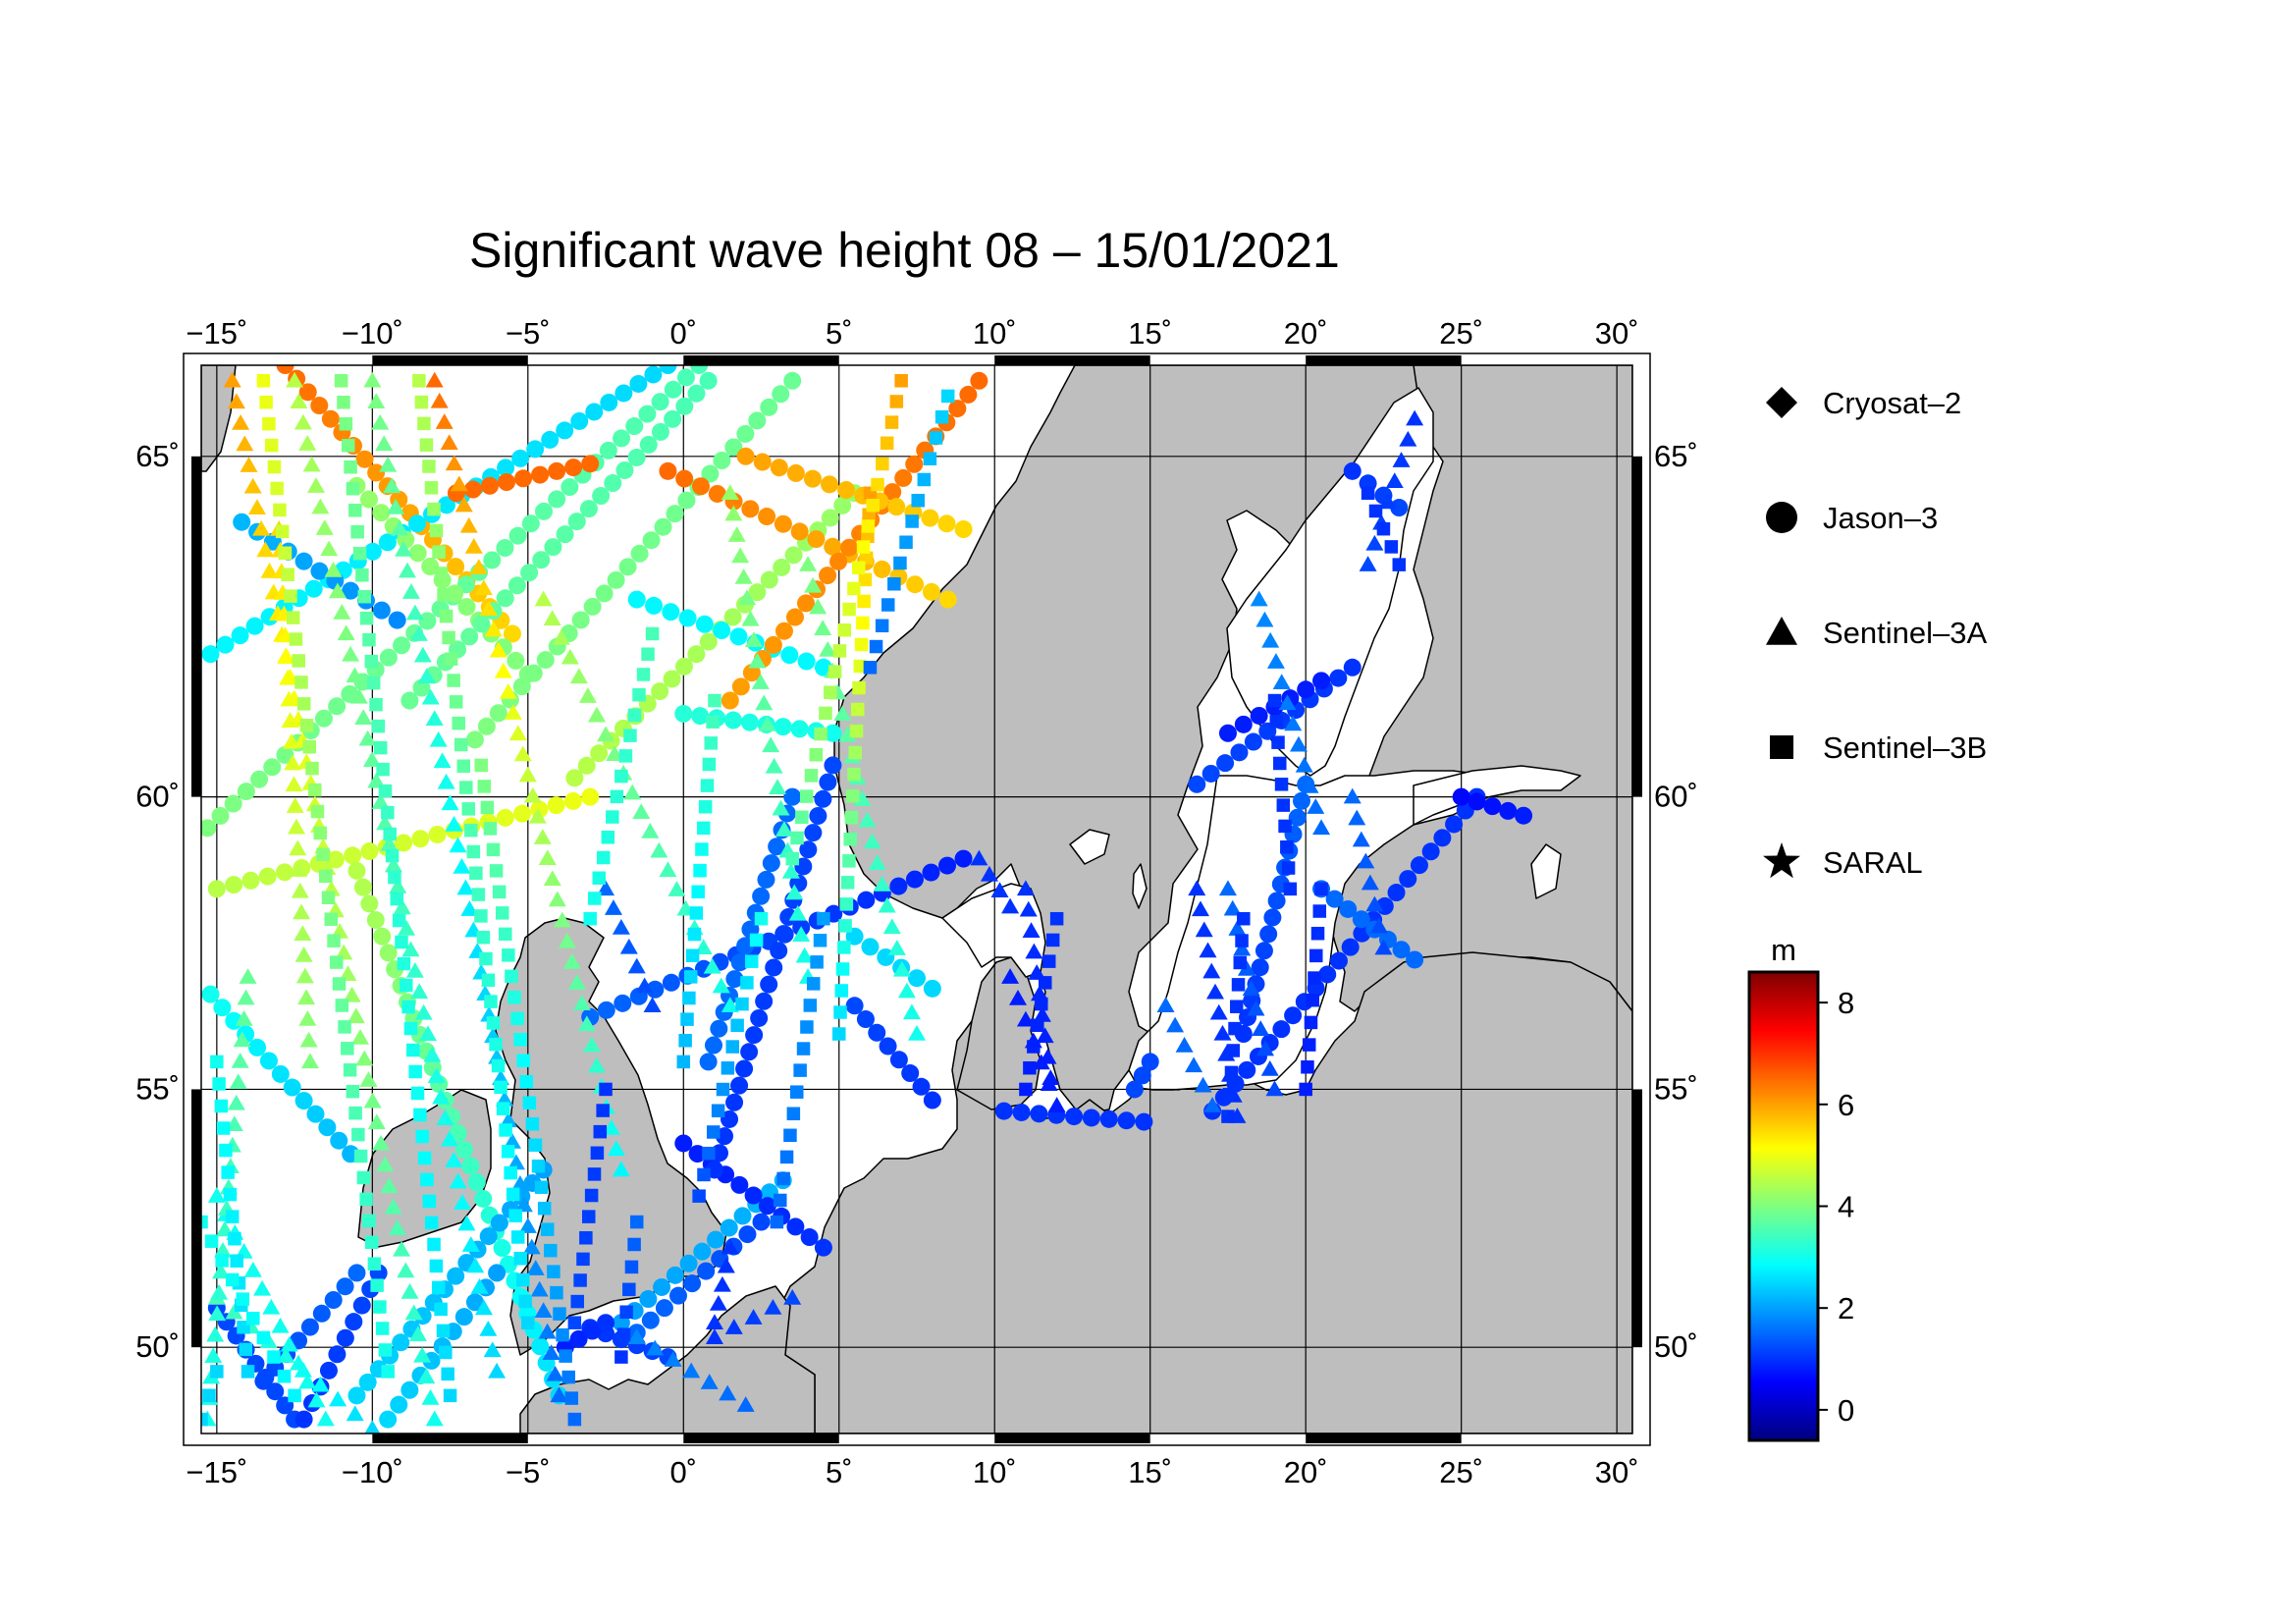 This screenshot has height=1623, width=2296. Describe the element at coordinates (1497, 795) in the screenshot. I see `sea-gulf-of-finland` at that location.